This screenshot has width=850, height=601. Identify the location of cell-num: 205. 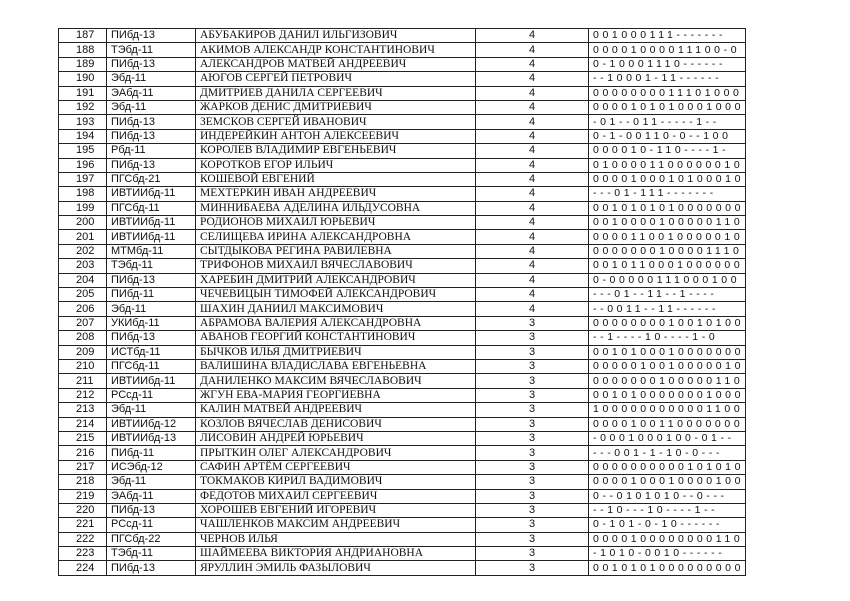
(82, 295).